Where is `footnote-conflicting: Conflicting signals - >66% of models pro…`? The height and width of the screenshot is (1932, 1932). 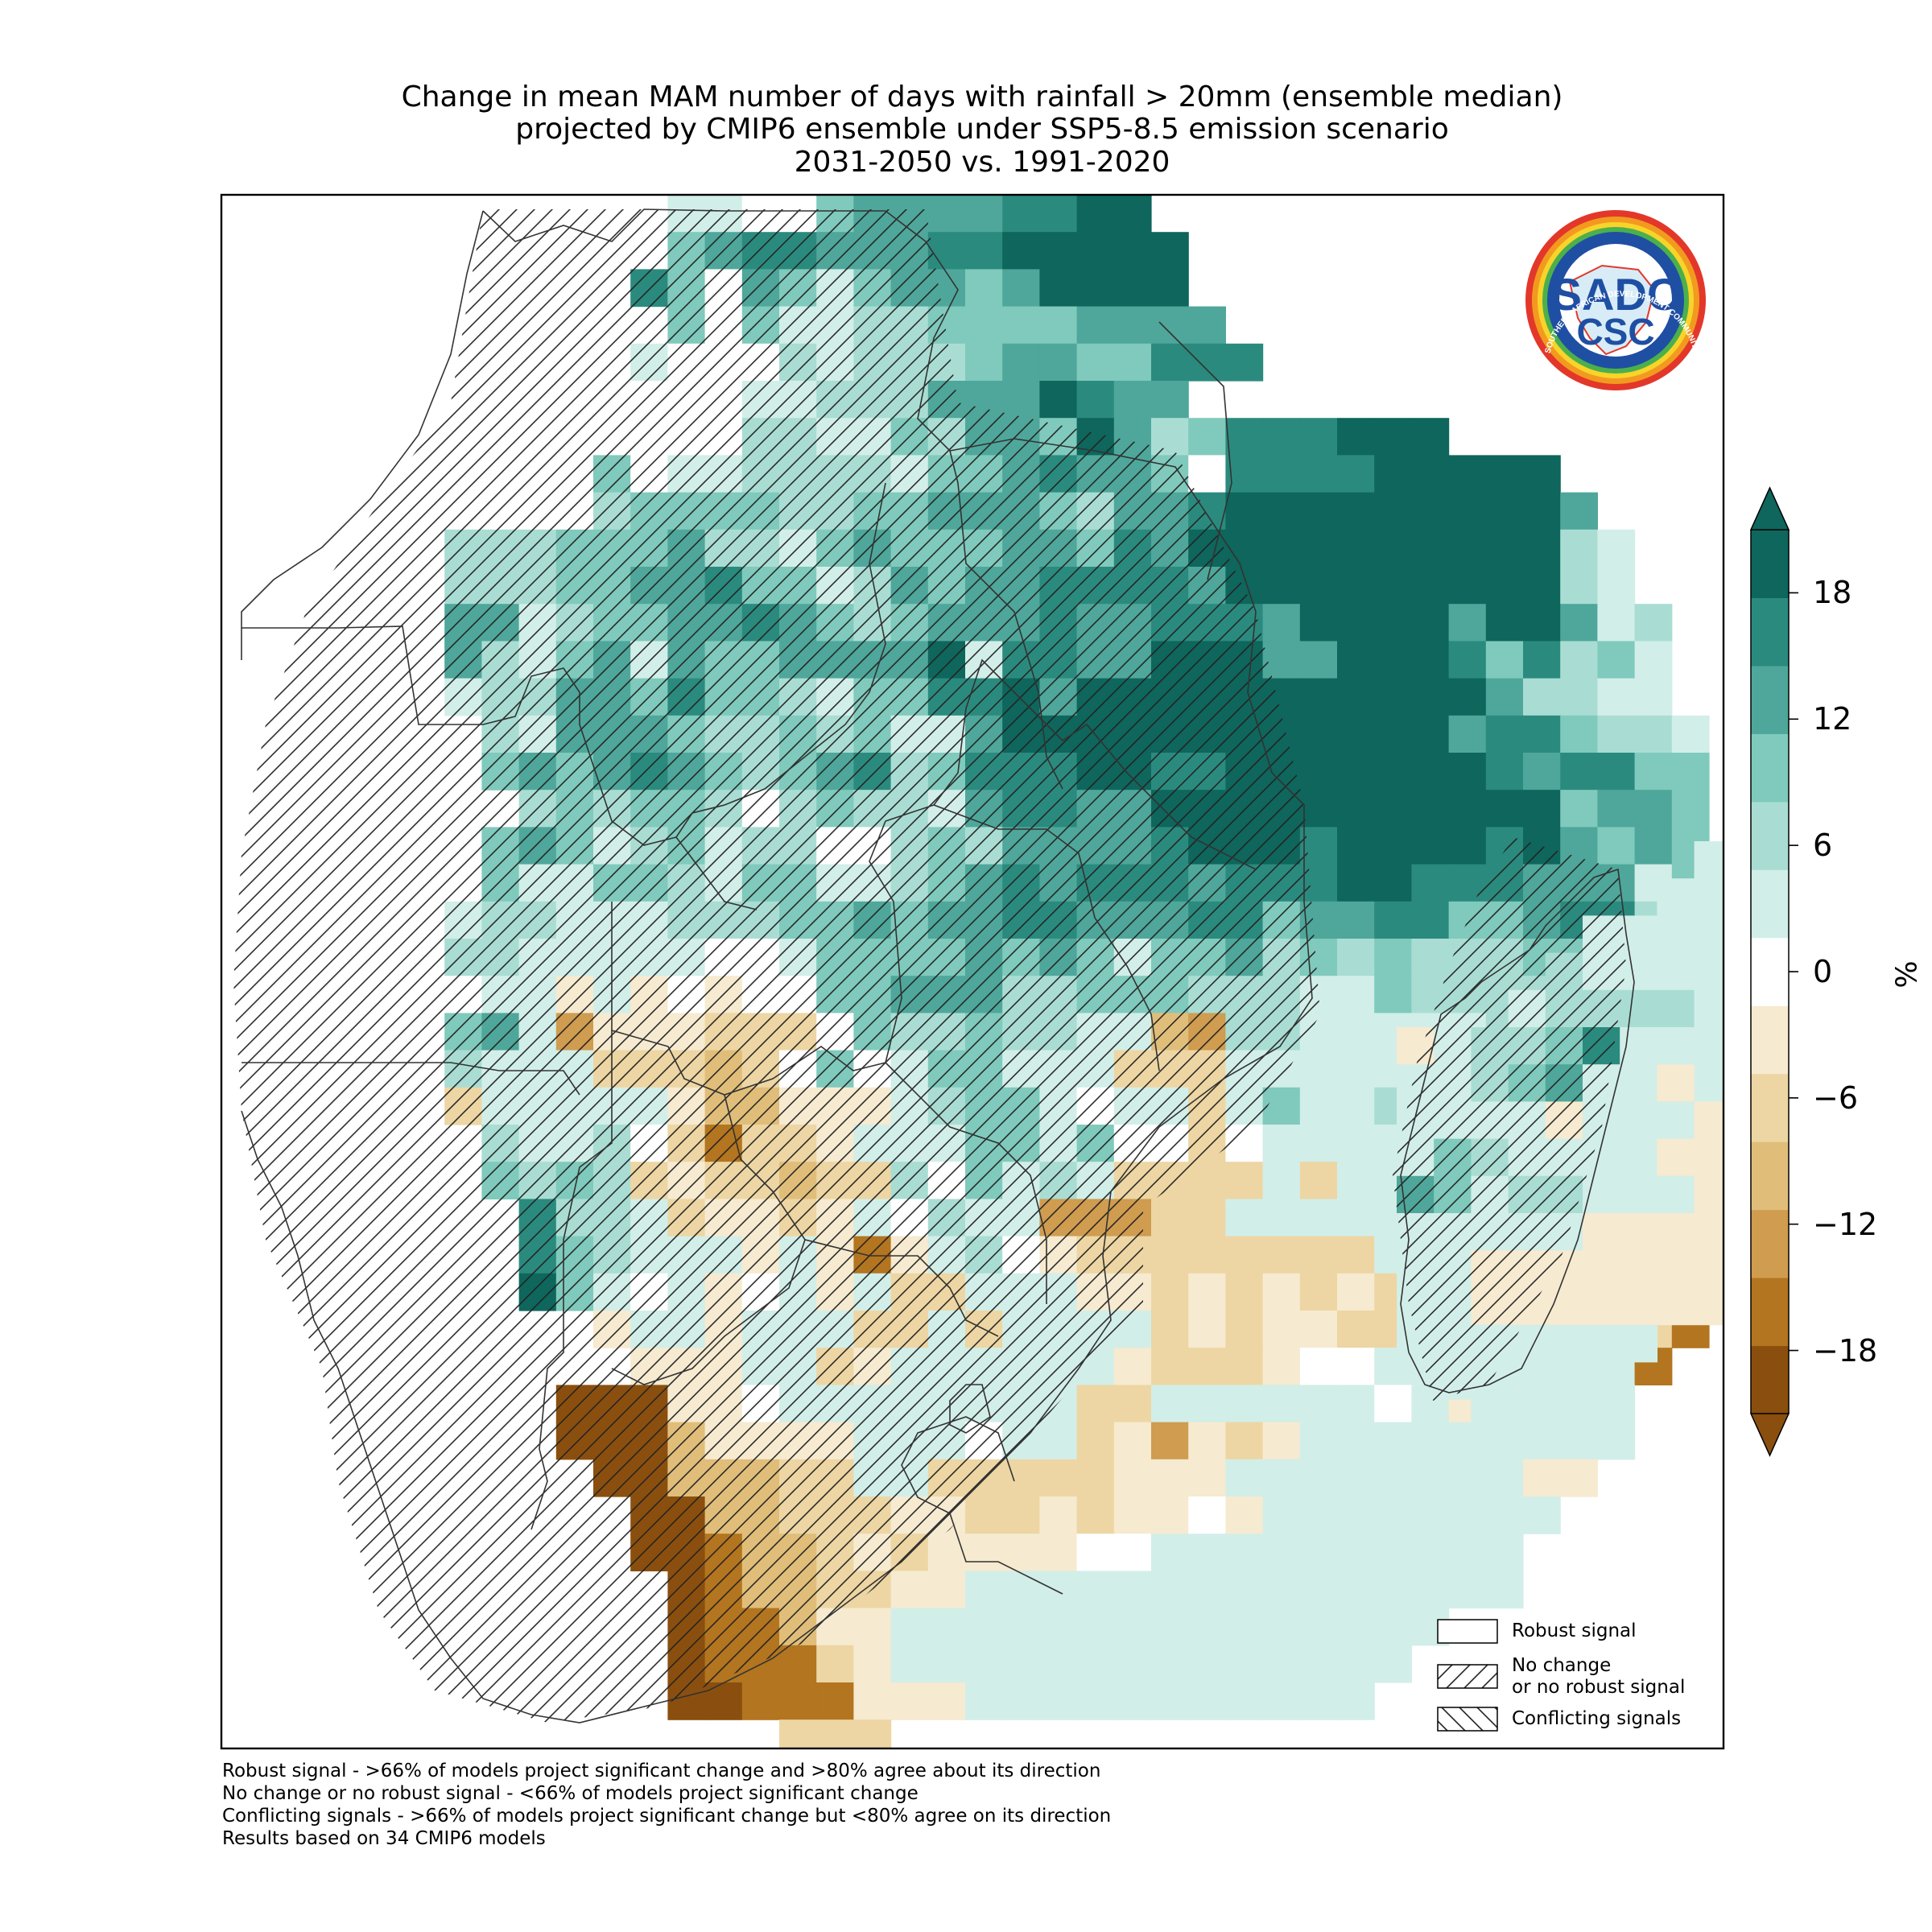 footnote-conflicting: Conflicting signals - >66% of models pro… is located at coordinates (667, 1816).